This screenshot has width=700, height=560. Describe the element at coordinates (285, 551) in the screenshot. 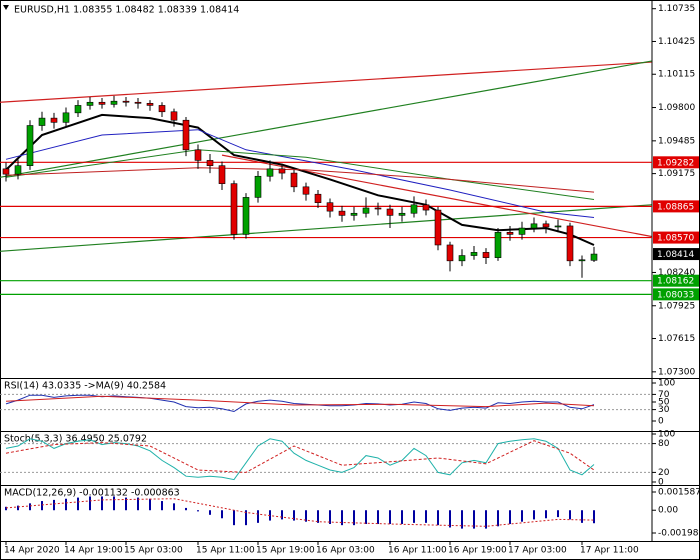

I see `x-tick-label: 15 Apr 19:00` at that location.